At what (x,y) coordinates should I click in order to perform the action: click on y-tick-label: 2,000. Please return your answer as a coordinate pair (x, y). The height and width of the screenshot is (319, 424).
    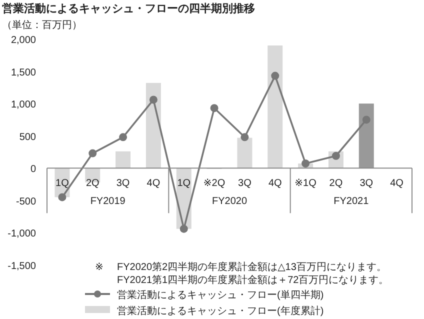
    Looking at the image, I should click on (23, 40).